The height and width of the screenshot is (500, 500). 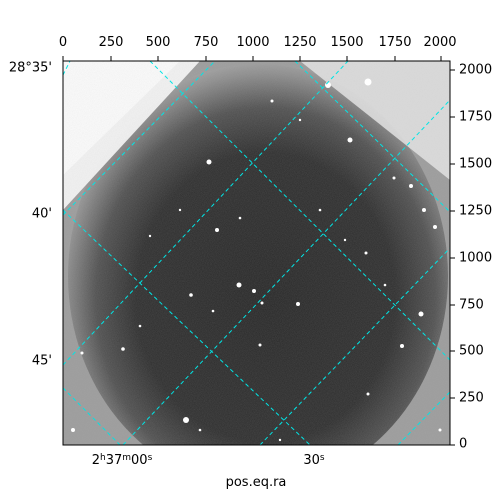 I want to click on right-tick-label: 1750, so click(x=476, y=117).